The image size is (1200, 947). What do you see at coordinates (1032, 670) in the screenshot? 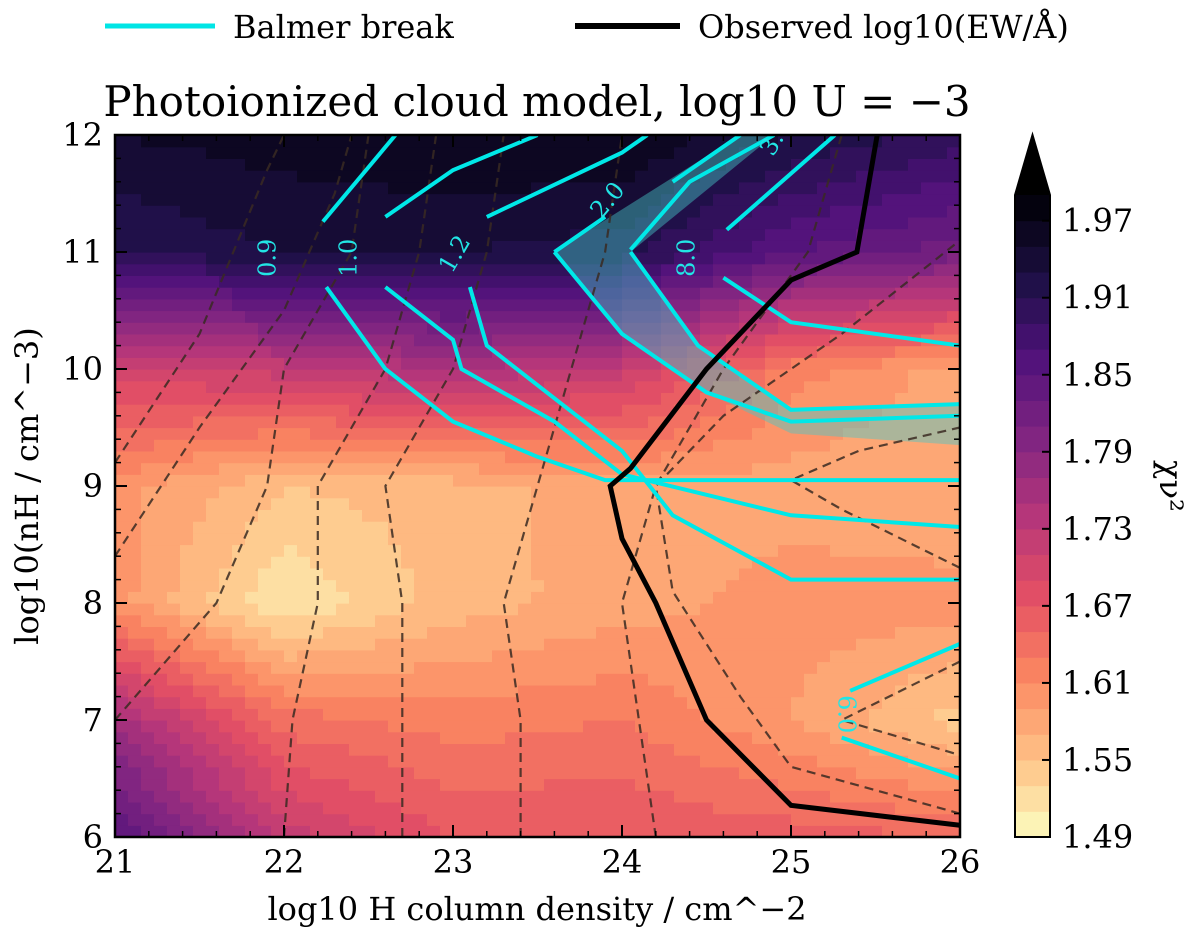
I see `colorbar-segment` at bounding box center [1032, 670].